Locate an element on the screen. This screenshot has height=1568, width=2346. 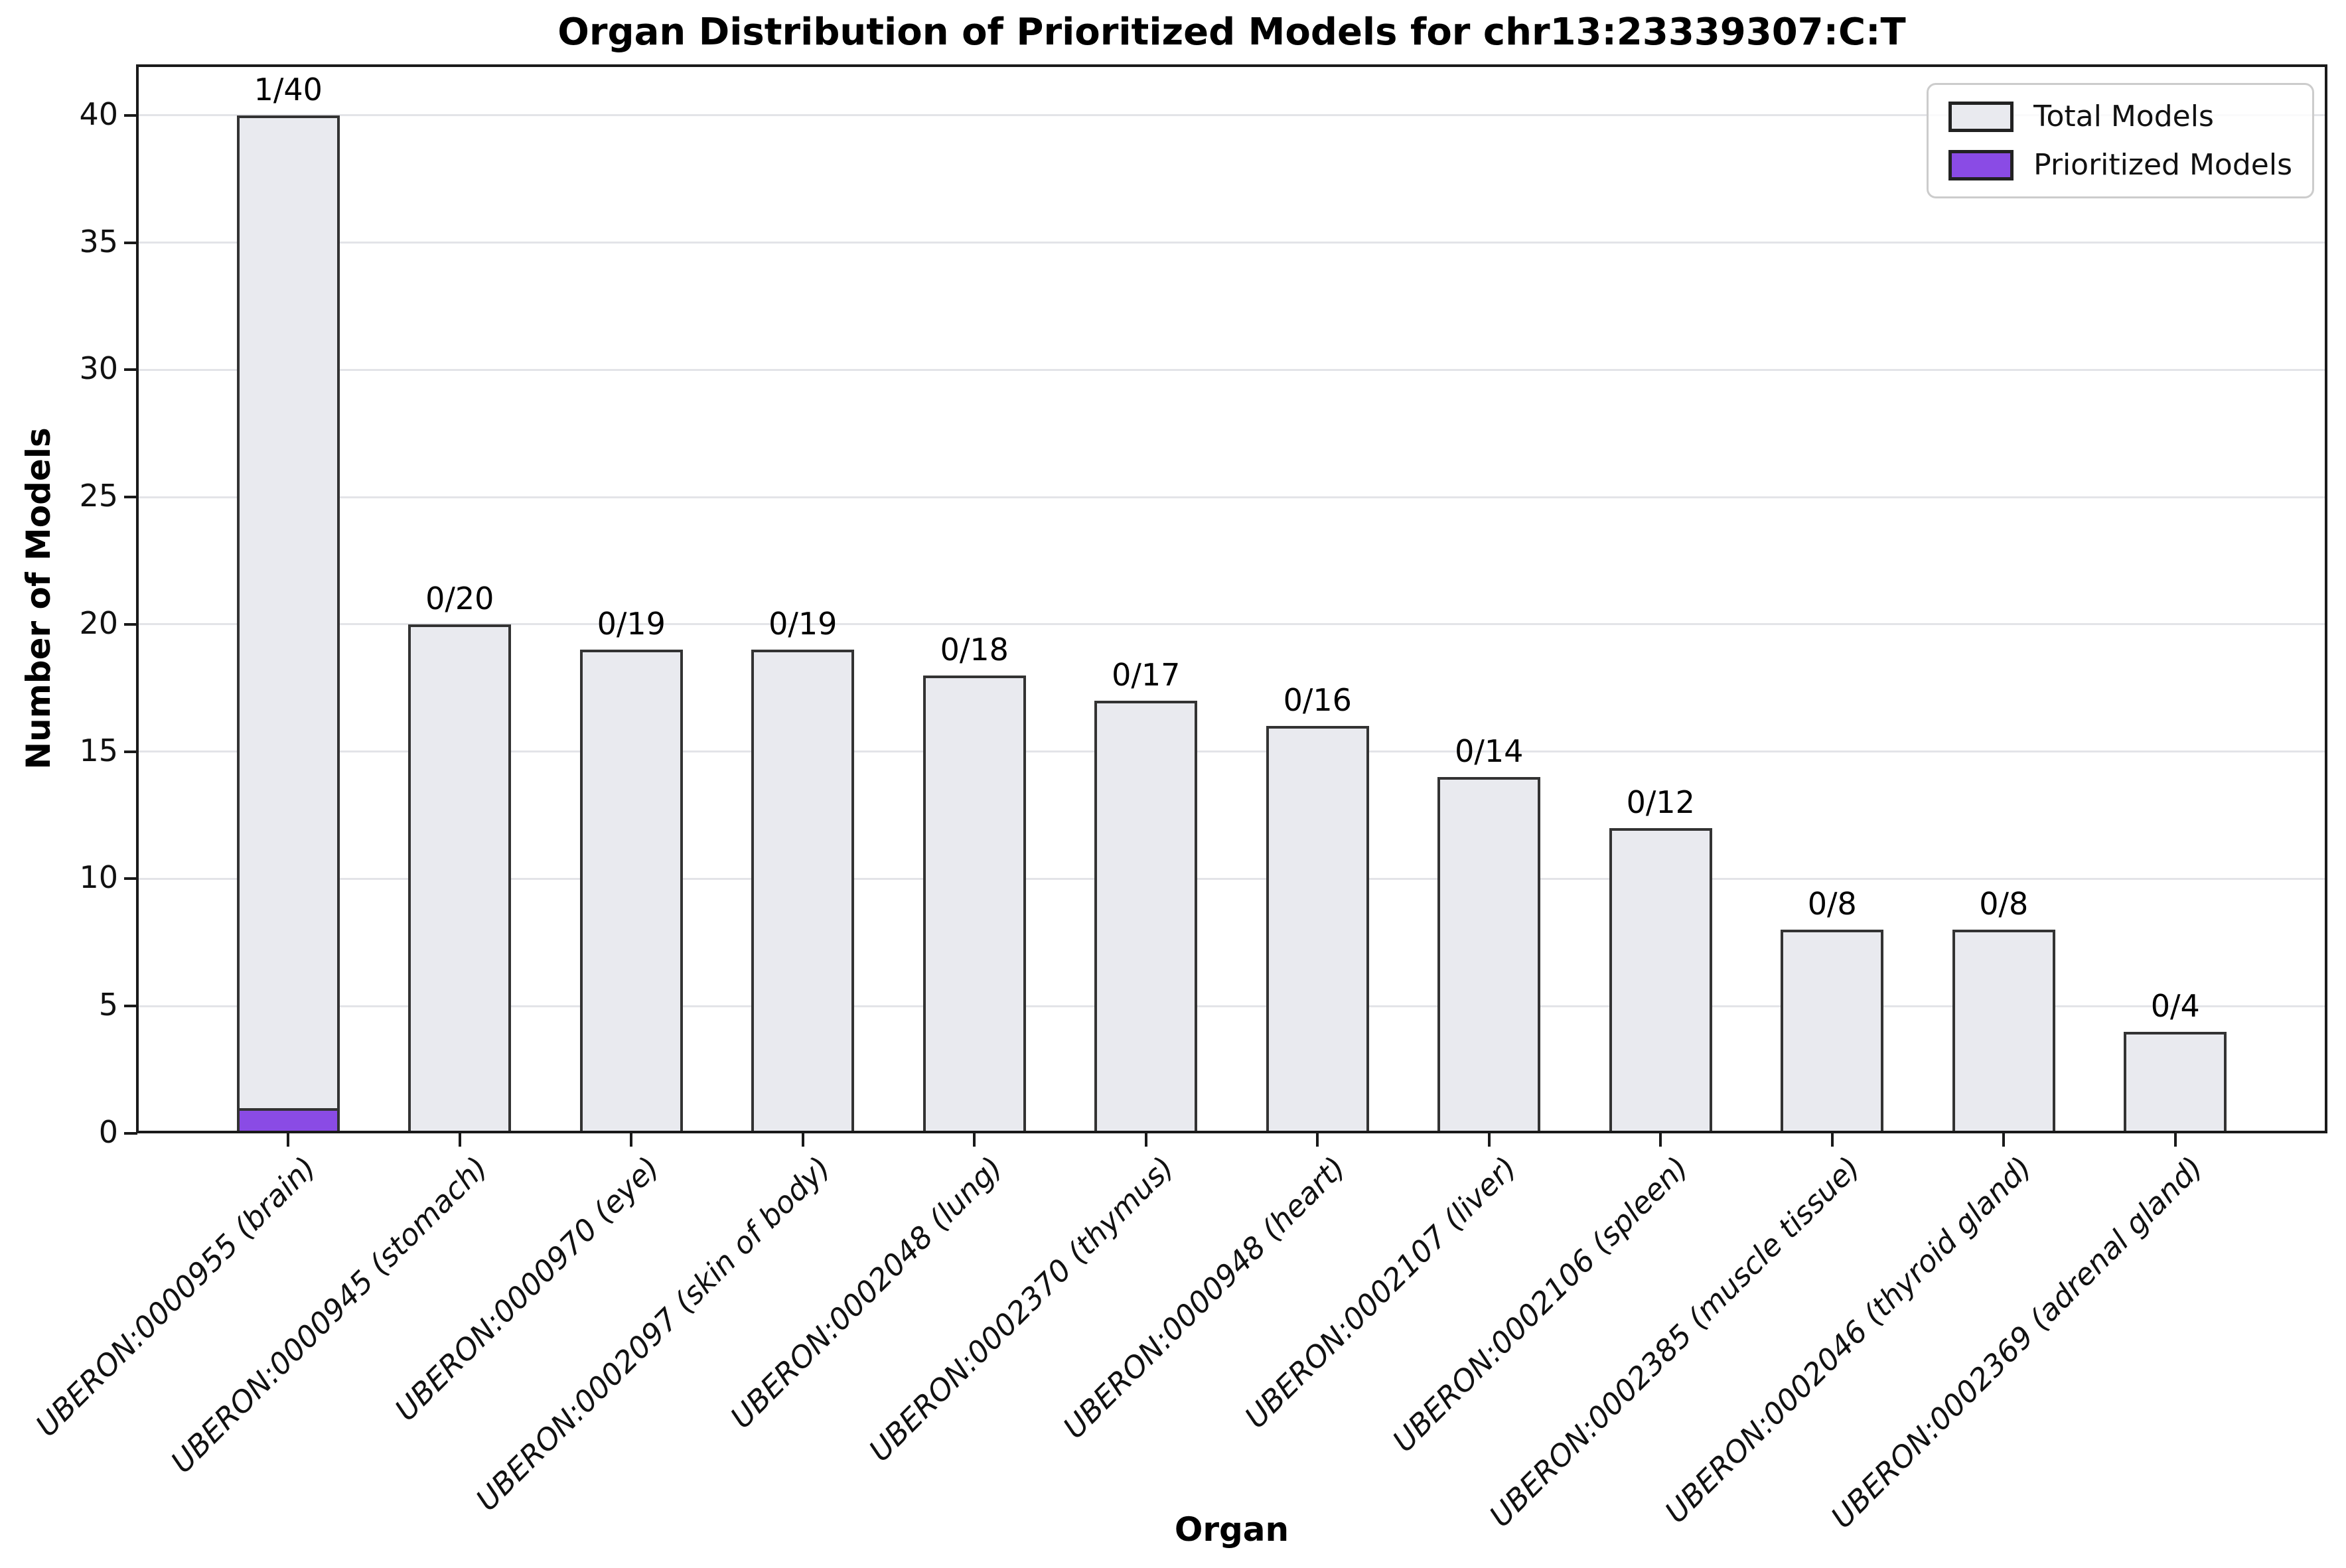
y-tick-label: 40 is located at coordinates (98, 114).